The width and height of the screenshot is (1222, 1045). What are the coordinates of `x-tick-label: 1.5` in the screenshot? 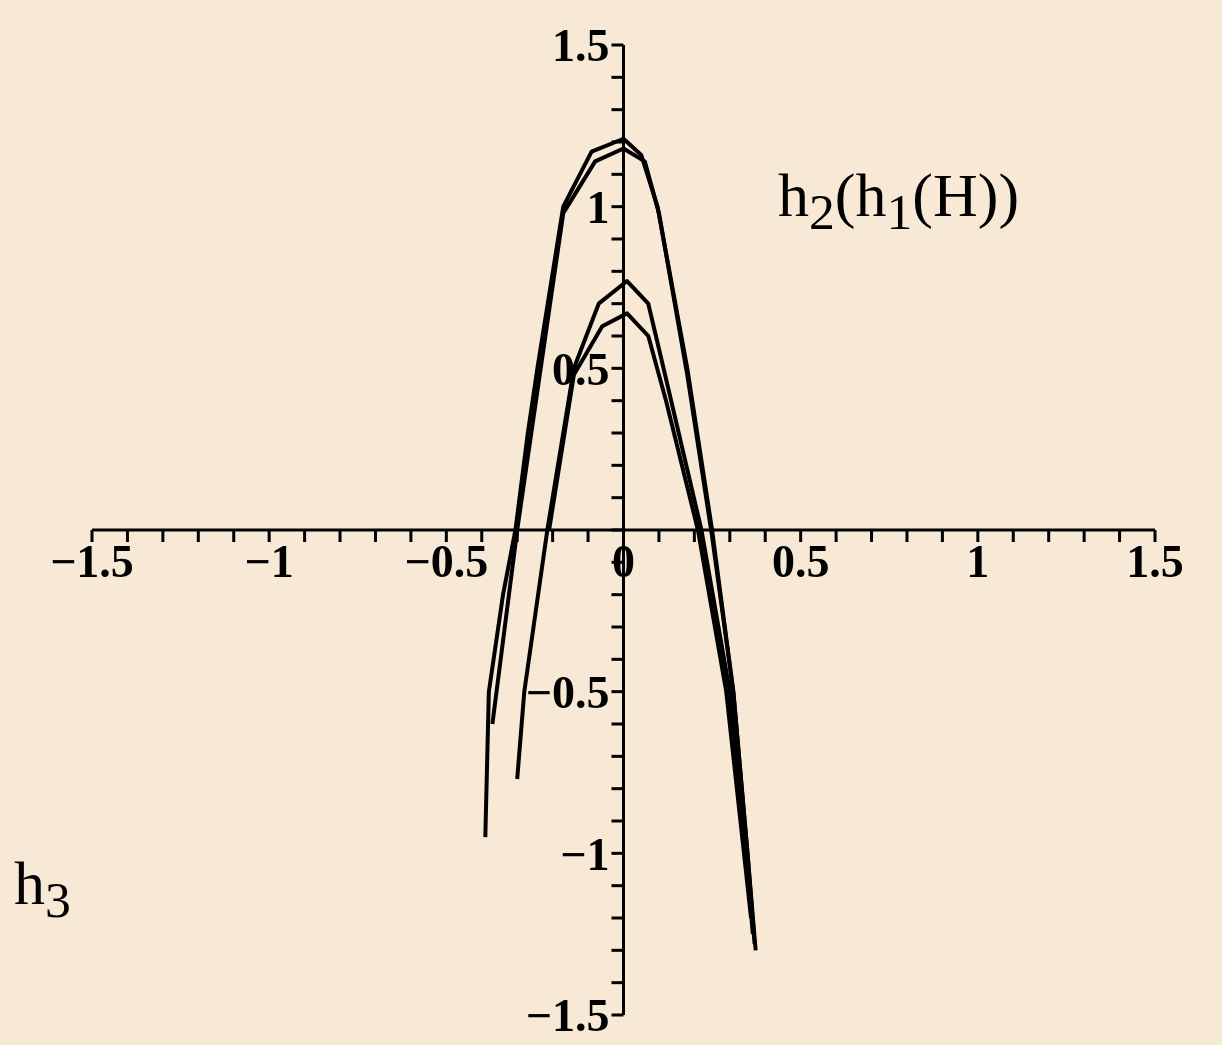 It's located at (1155, 561).